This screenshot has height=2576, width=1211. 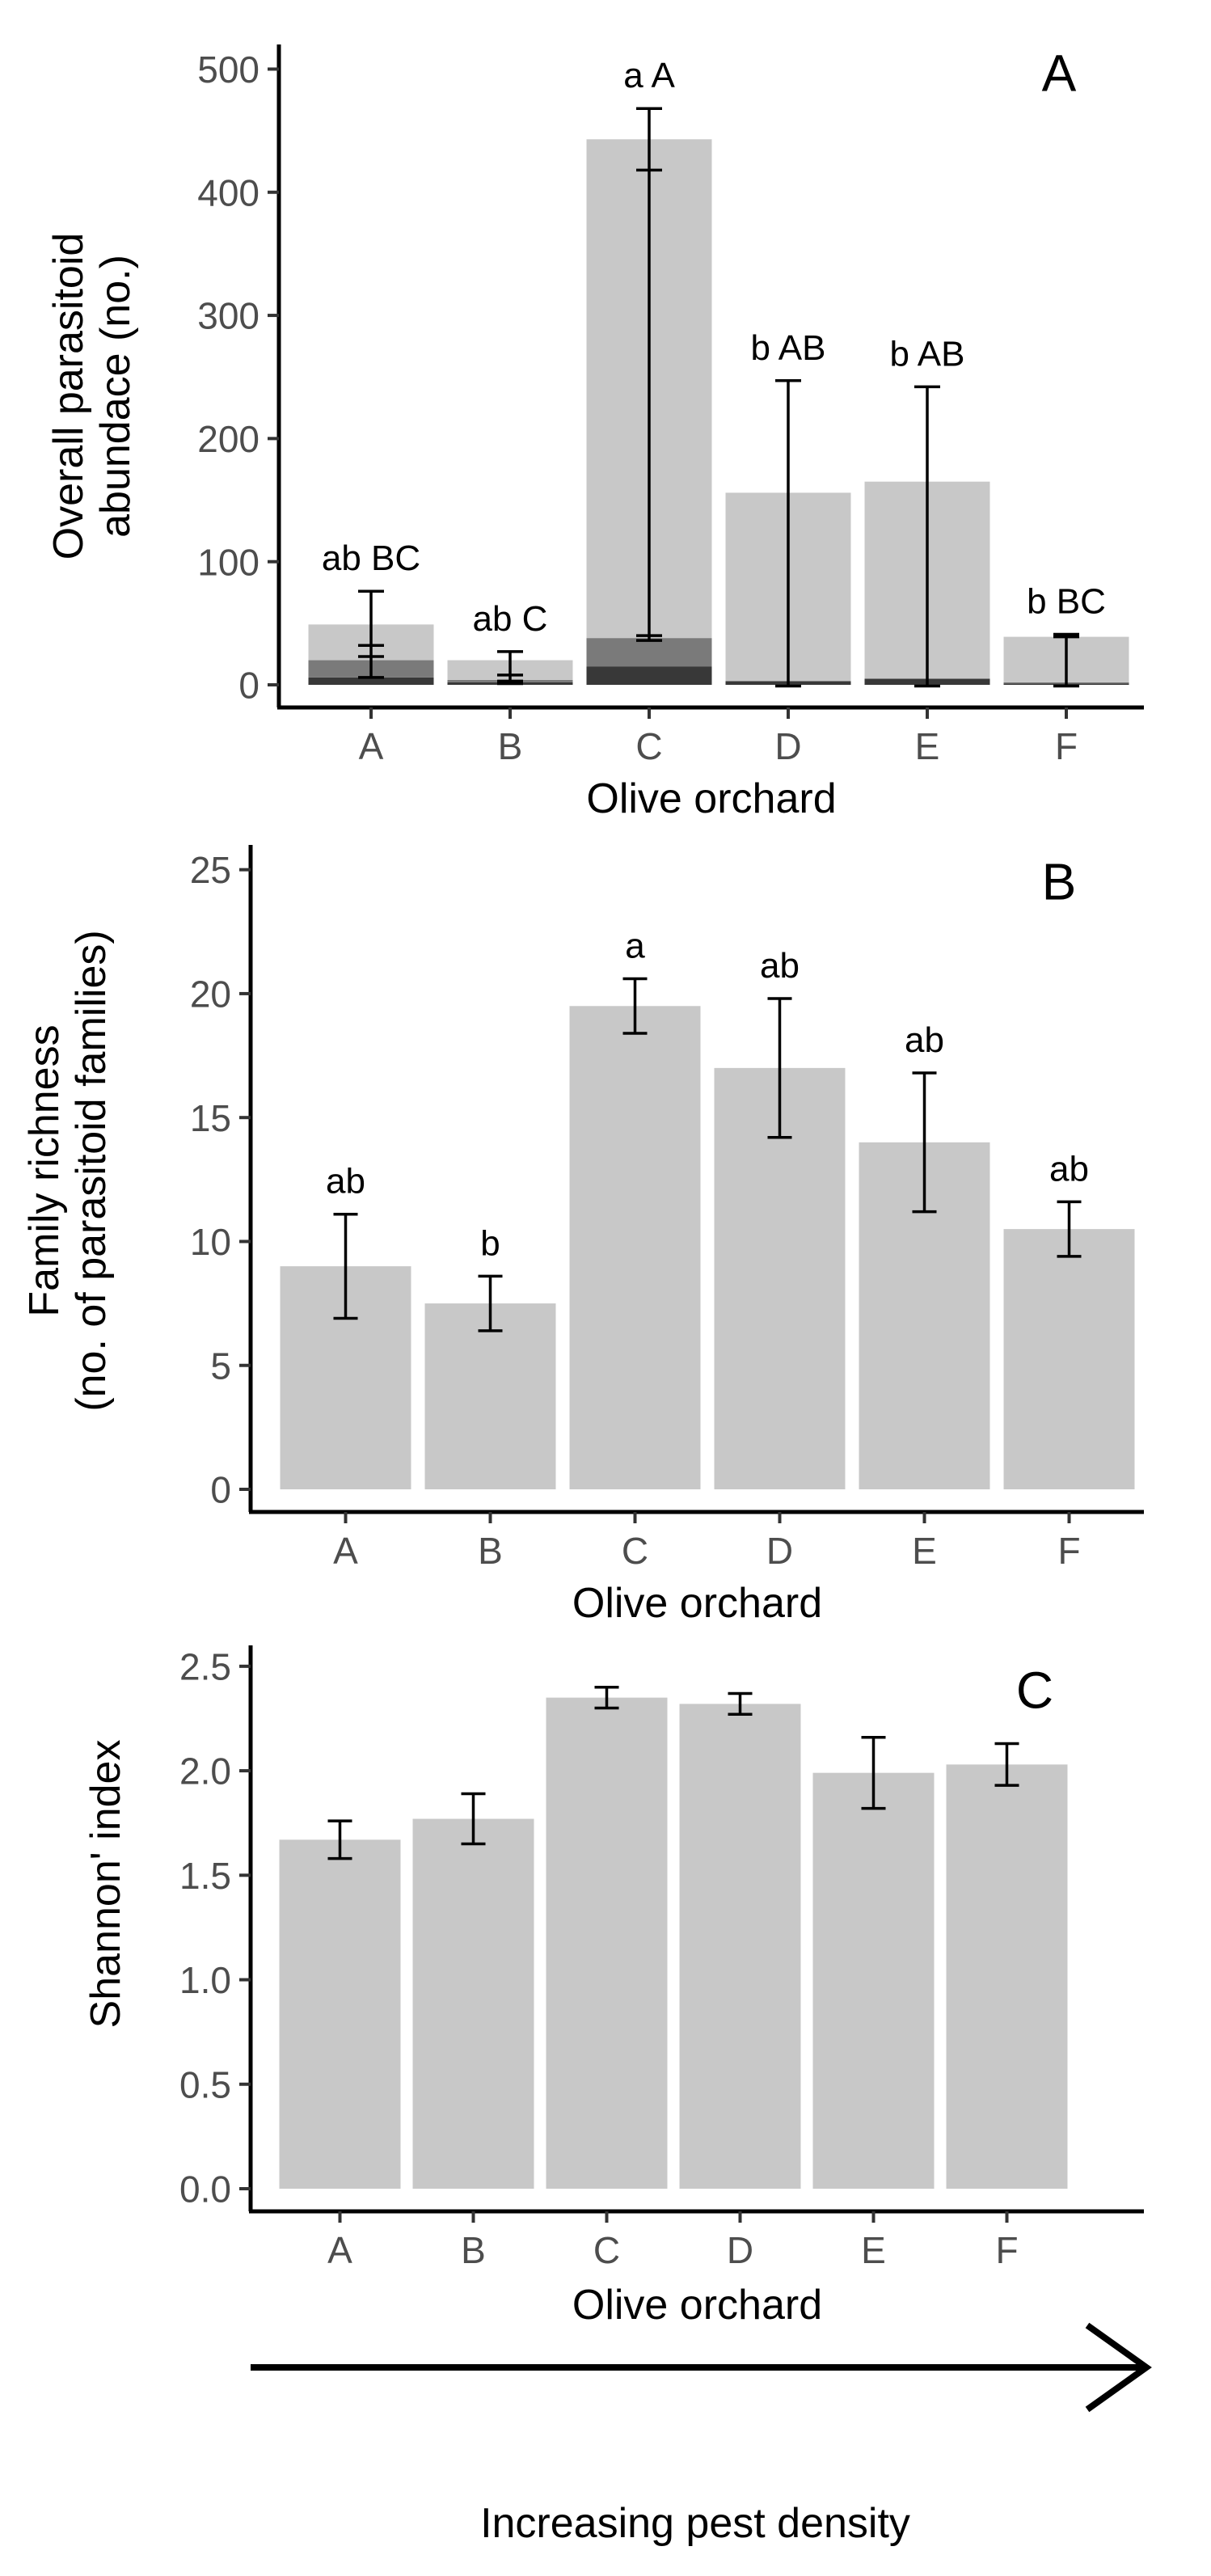 I want to click on y-tick-label: 1.5, so click(x=205, y=1876).